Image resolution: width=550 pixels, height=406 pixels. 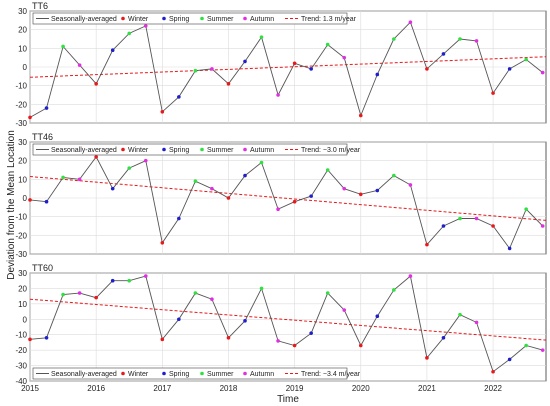 What do you see at coordinates (22, 142) in the screenshot?
I see `y-tick-label: 30` at bounding box center [22, 142].